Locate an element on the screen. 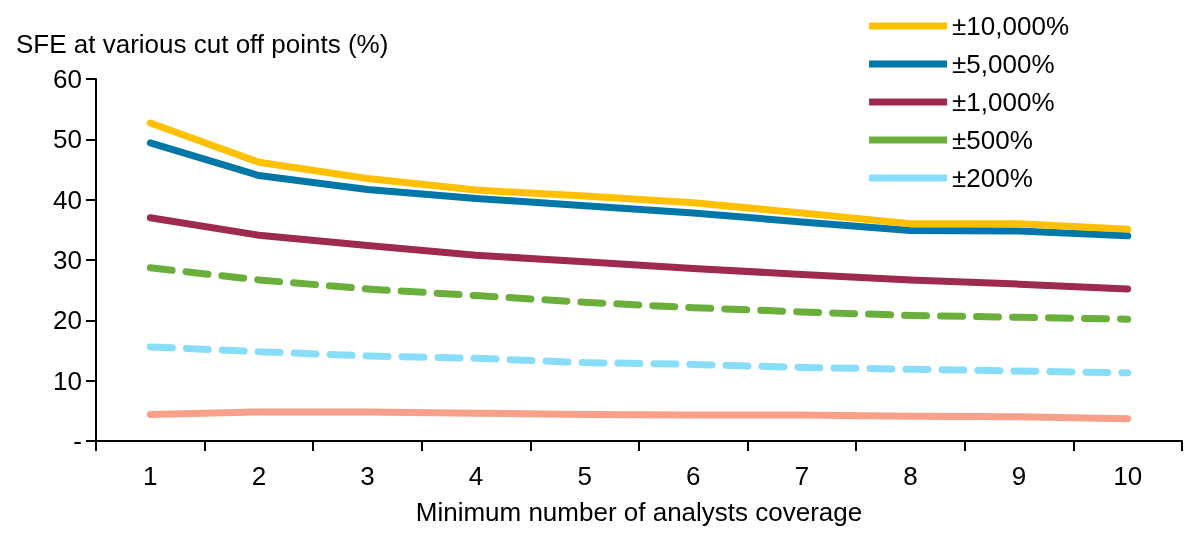 The width and height of the screenshot is (1202, 550). y-tick-label: - is located at coordinates (77, 441).